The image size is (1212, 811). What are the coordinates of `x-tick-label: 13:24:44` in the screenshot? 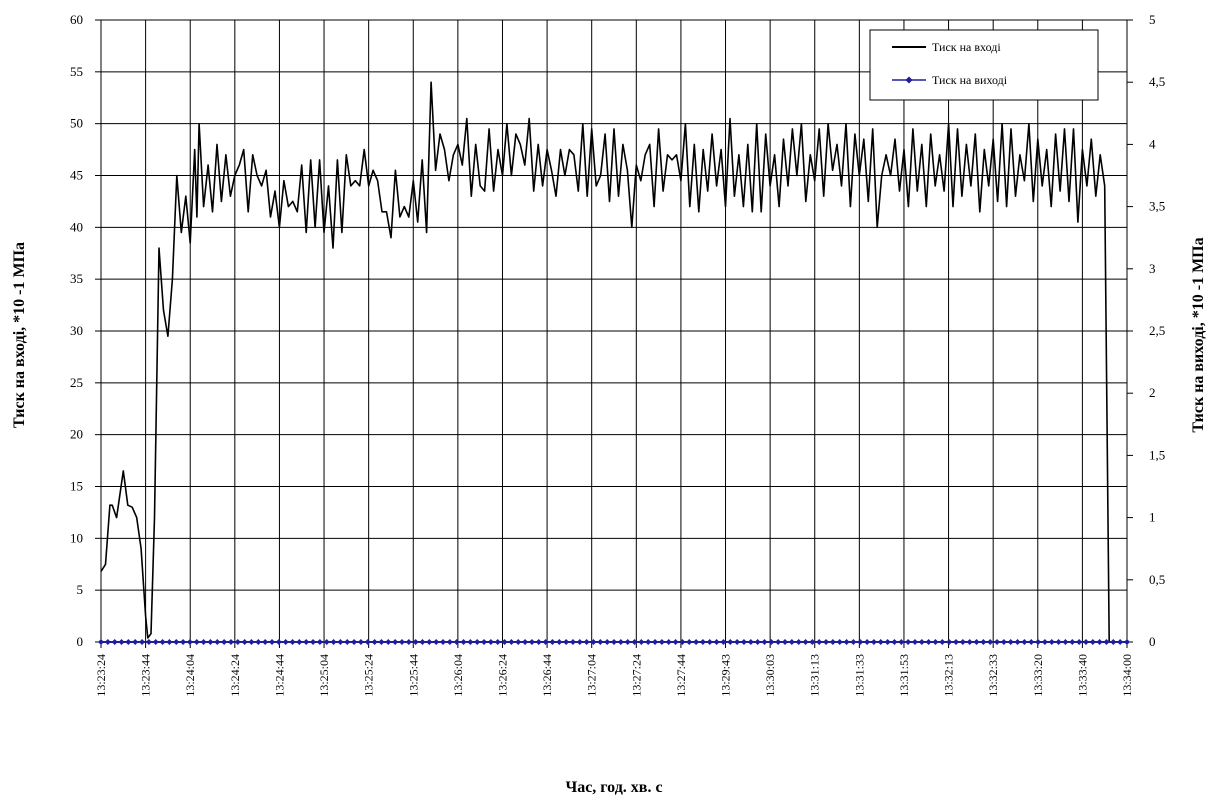 It's located at (279, 675).